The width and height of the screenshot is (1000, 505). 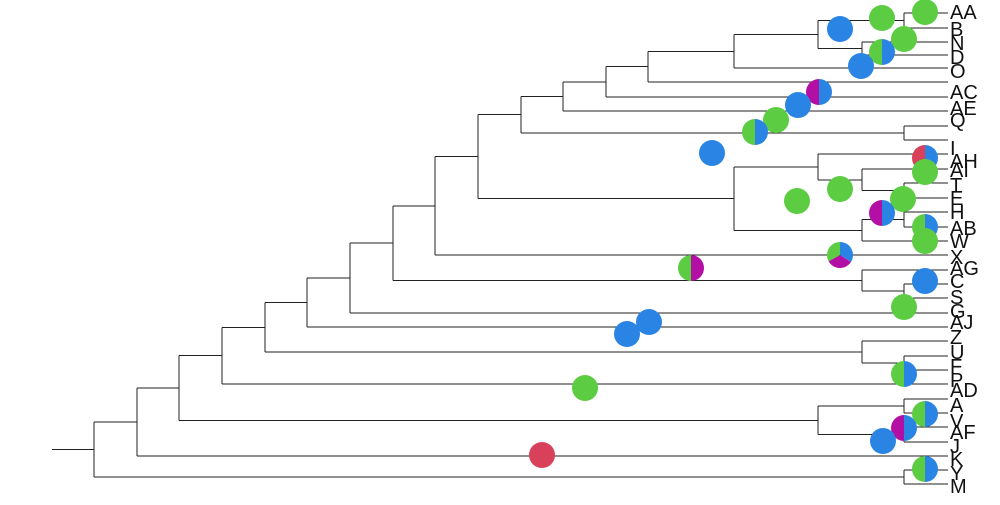 I want to click on tip-label: AD, so click(x=964, y=391).